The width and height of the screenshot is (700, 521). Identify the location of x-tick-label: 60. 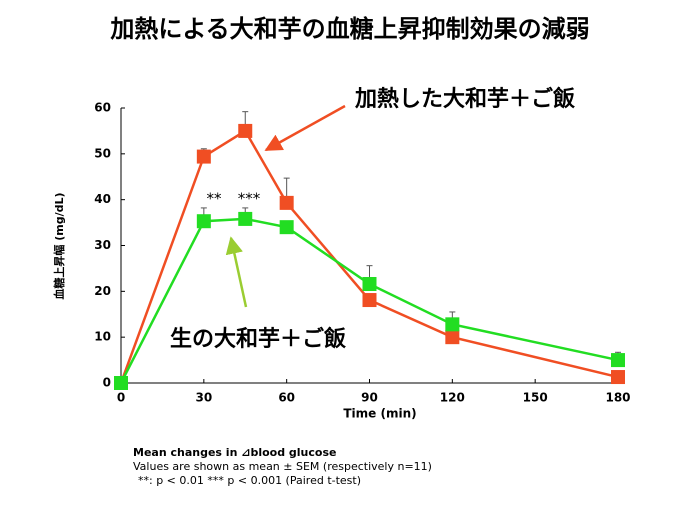
(286, 398).